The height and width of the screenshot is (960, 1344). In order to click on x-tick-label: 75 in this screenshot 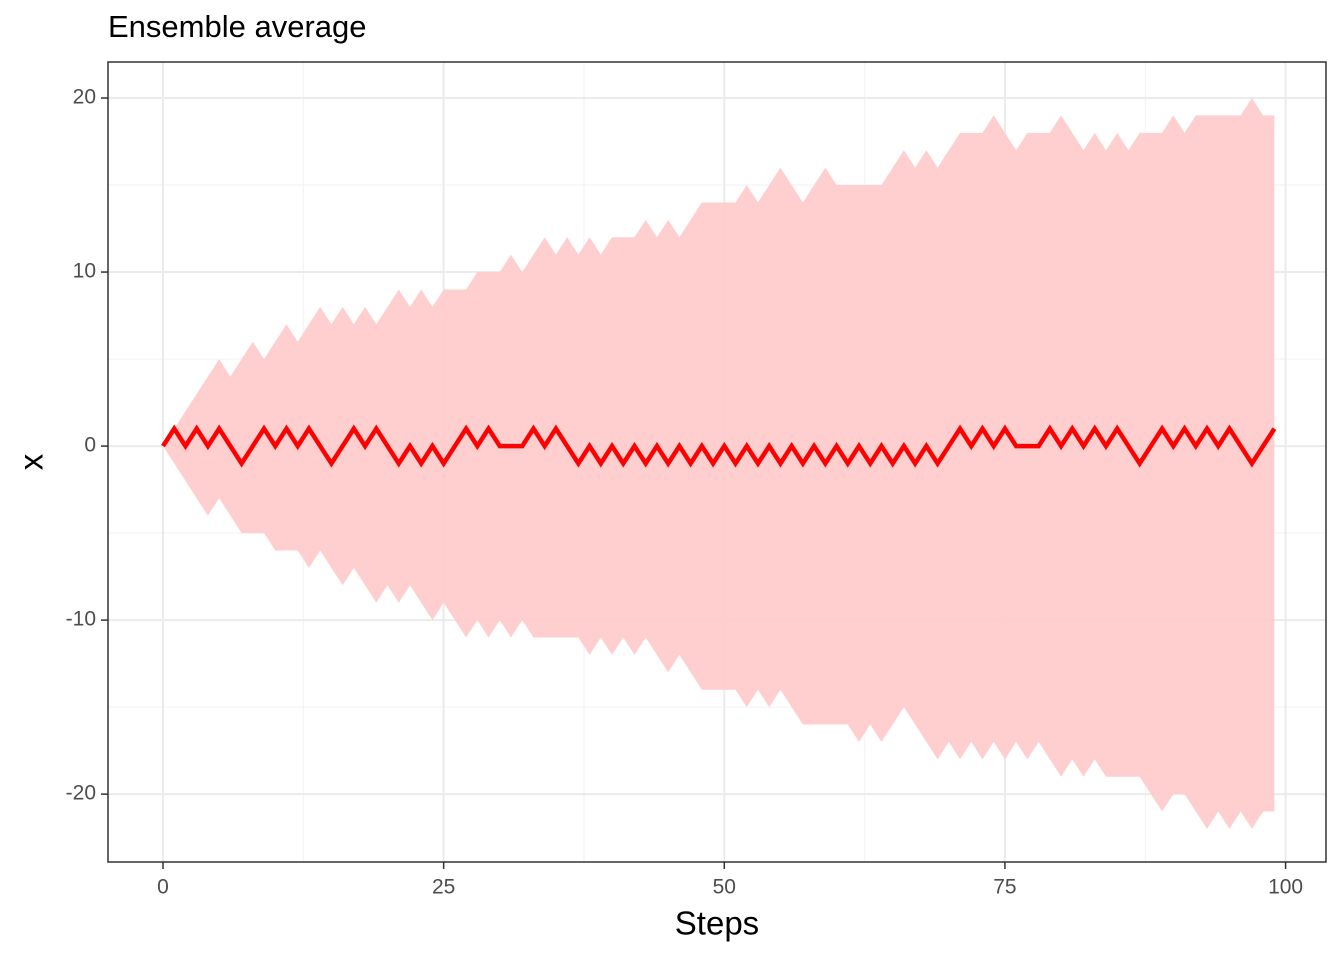, I will do `click(1004, 887)`.